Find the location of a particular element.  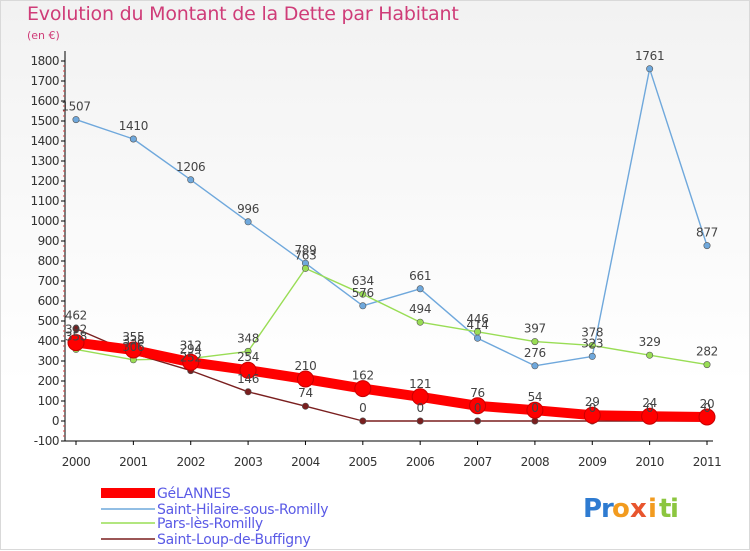

y-tick-label: 800 is located at coordinates (48, 261).